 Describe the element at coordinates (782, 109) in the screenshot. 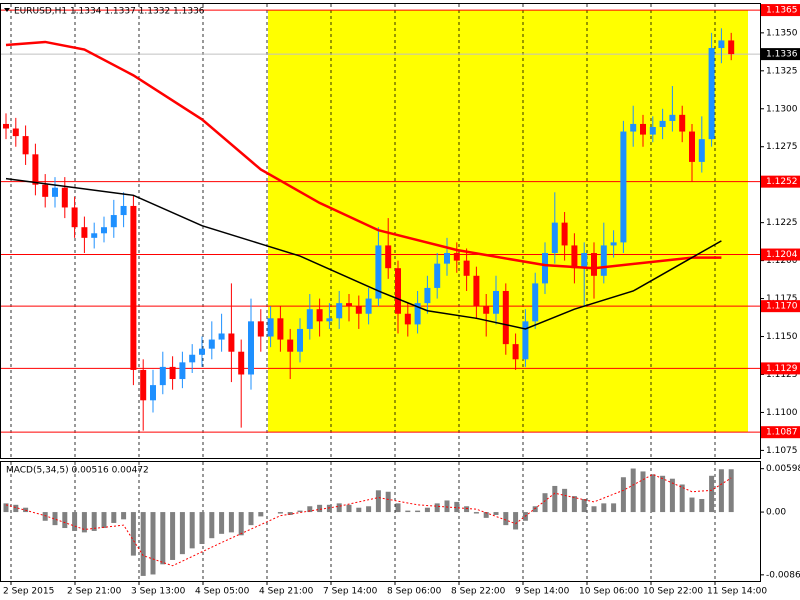

I see `y-tick-label: 1.1300` at that location.